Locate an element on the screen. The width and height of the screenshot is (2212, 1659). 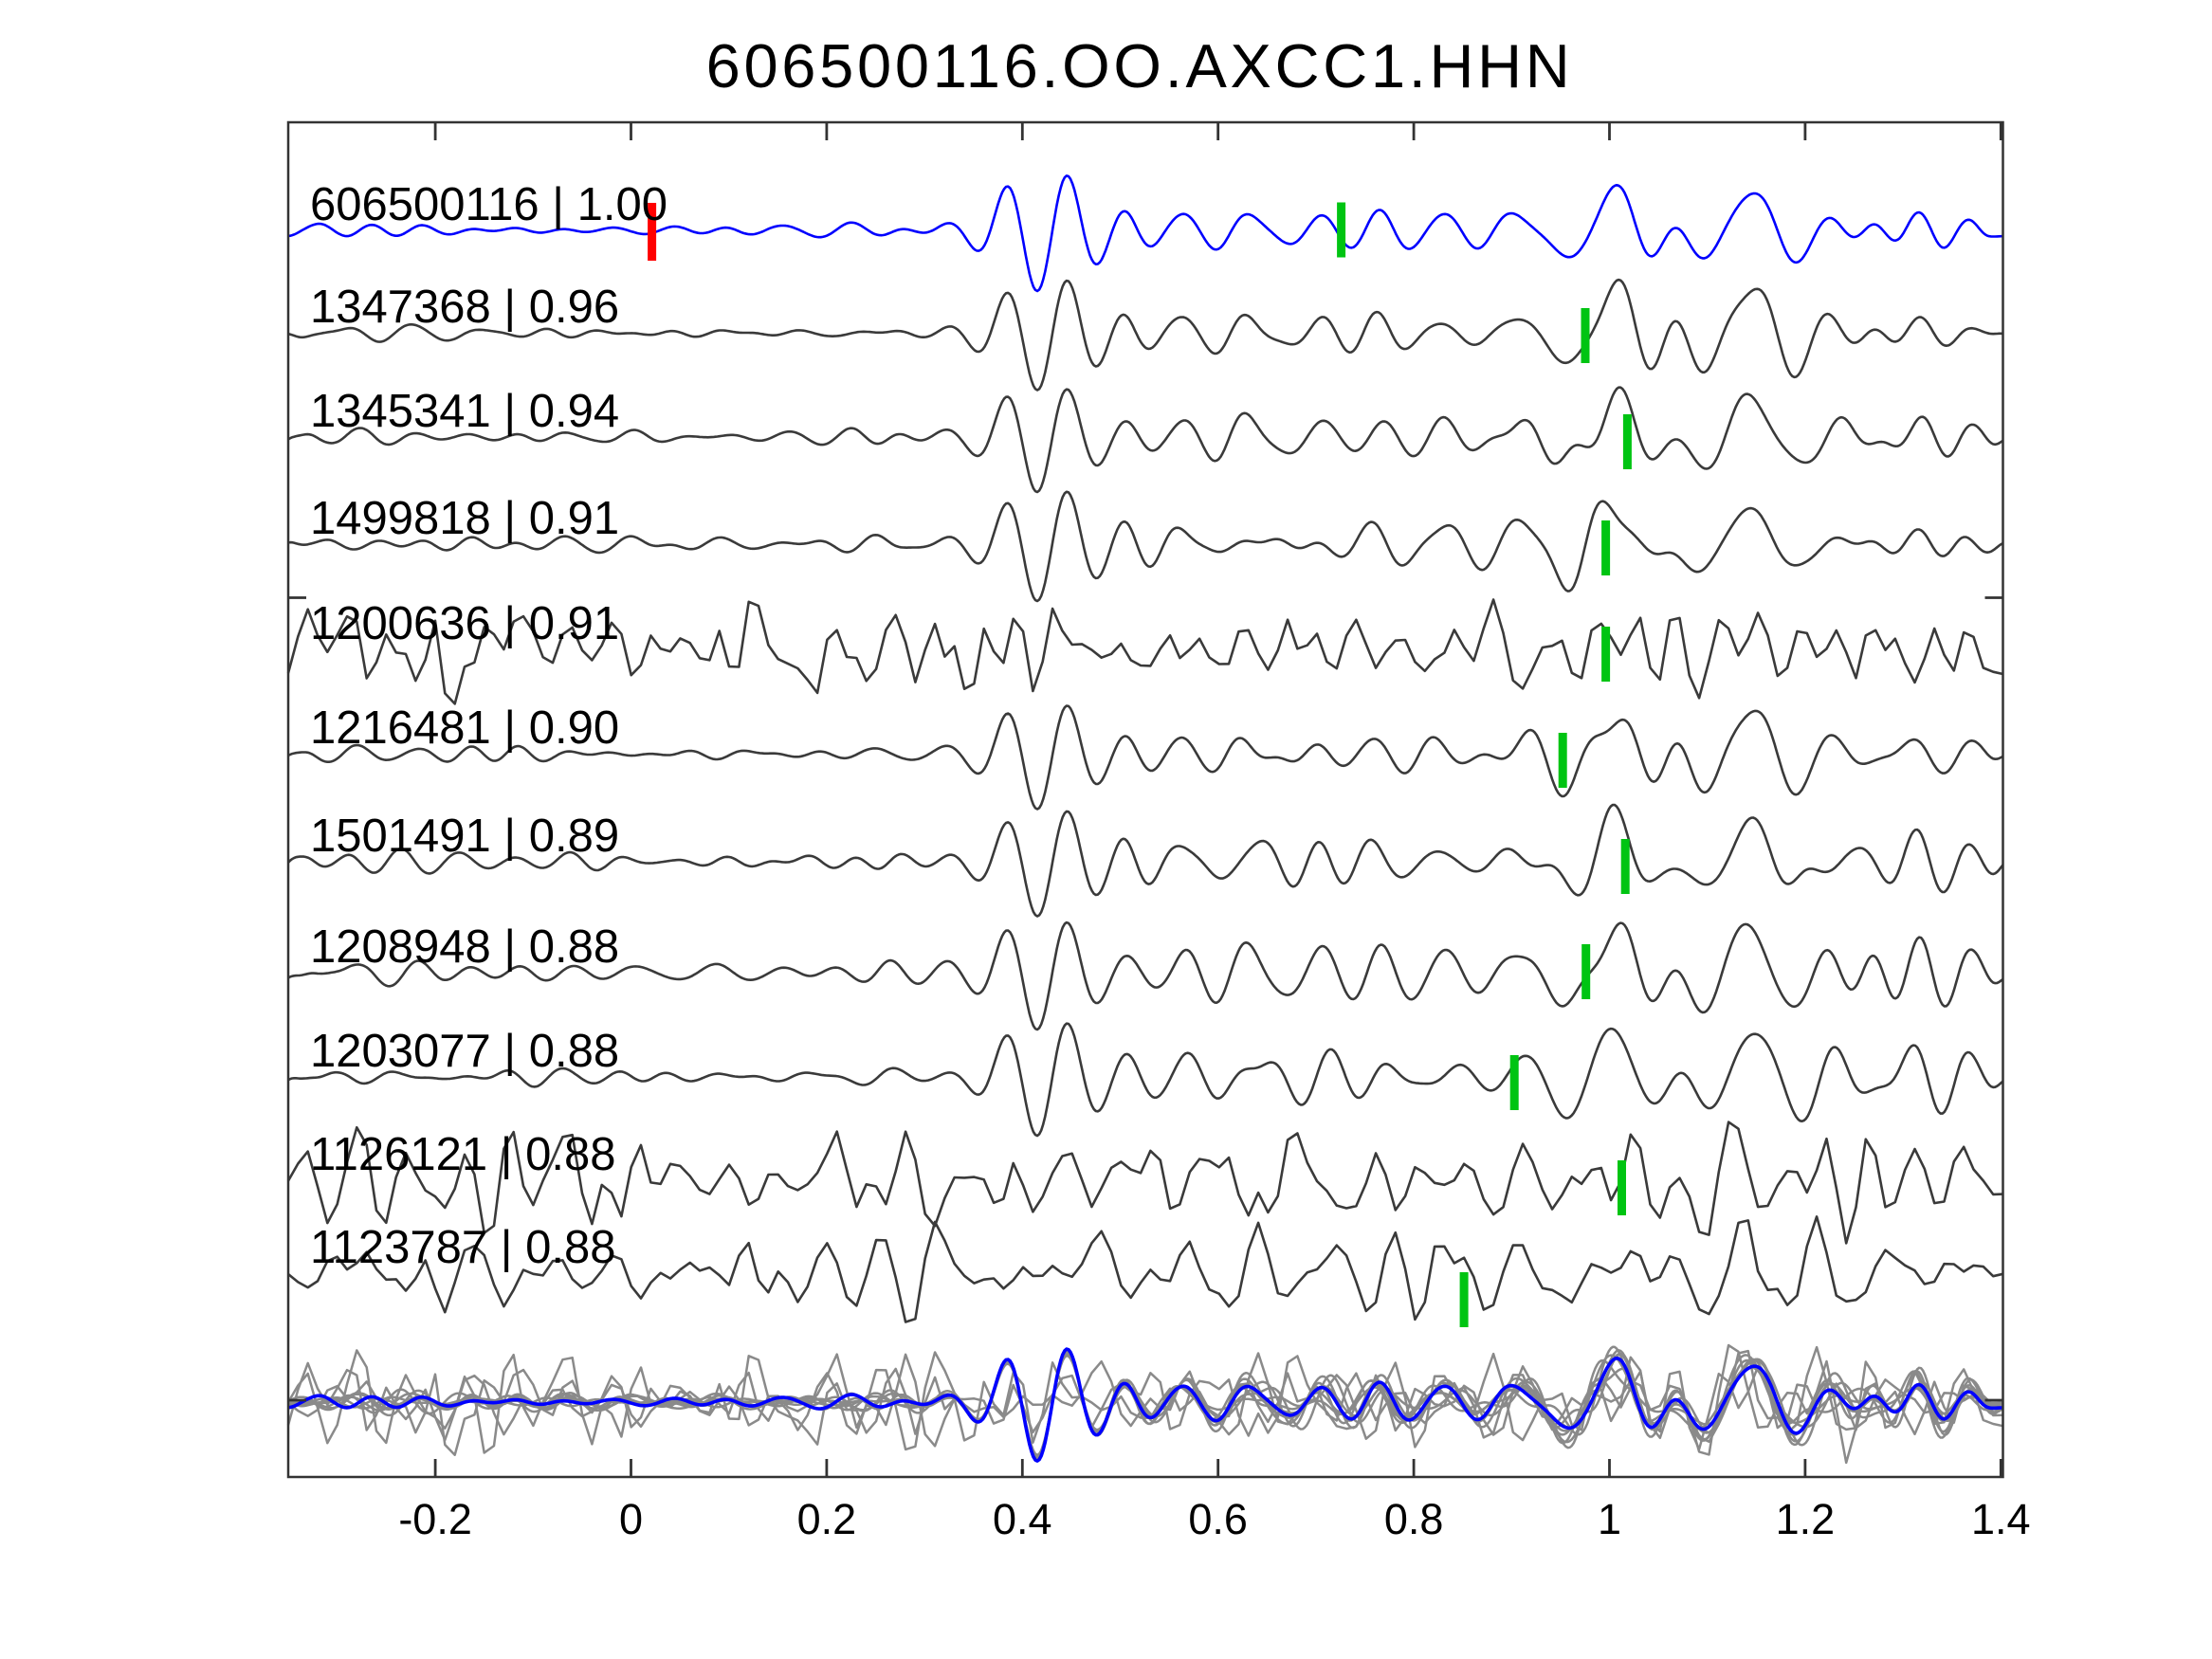
svg-text: 1.2 is located at coordinates (1806, 1519).